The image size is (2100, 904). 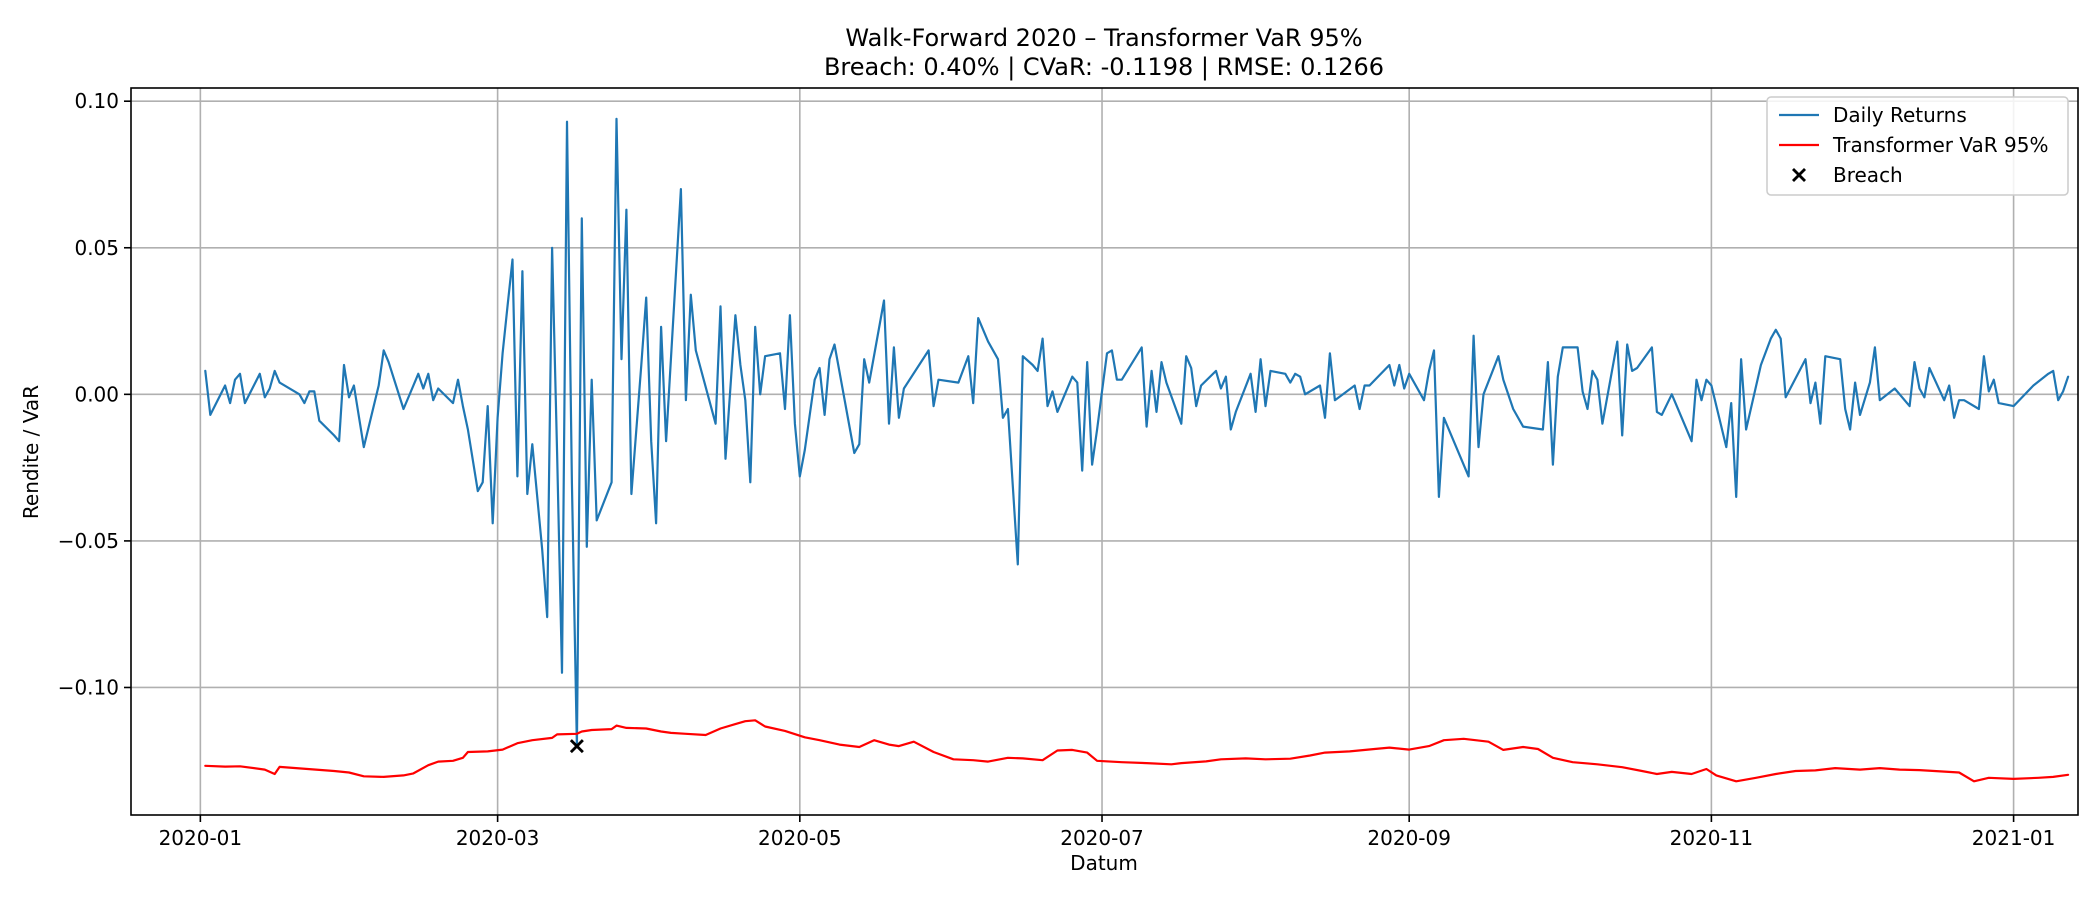 I want to click on y-tick-label: 0.00, so click(x=96, y=394).